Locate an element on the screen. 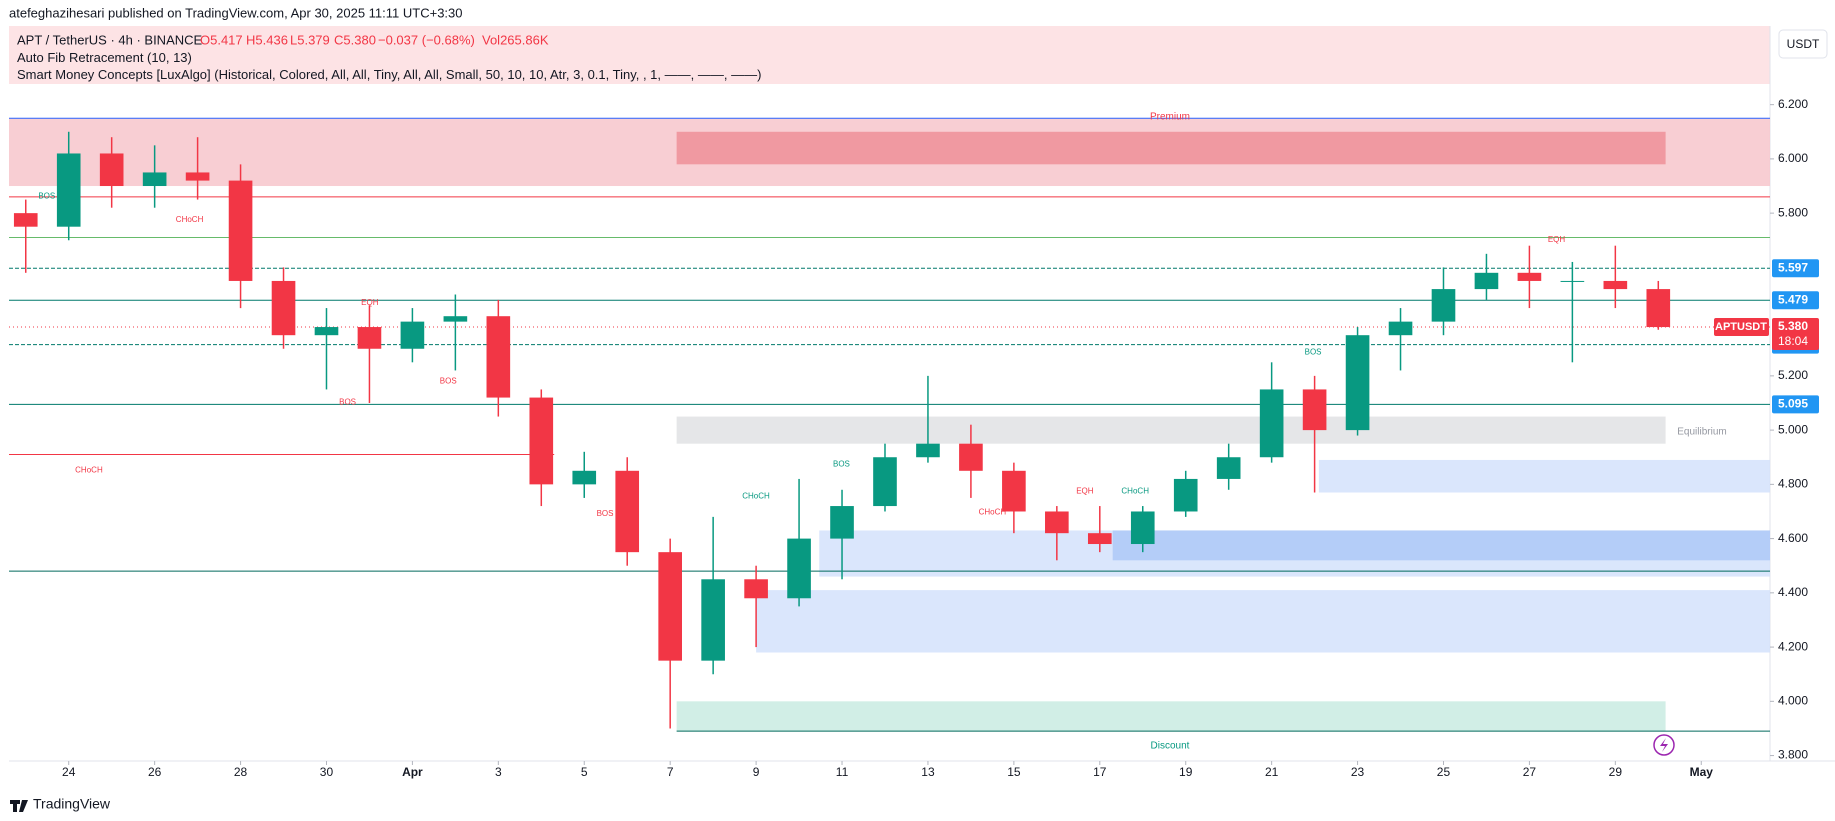 The image size is (1835, 821). x-tick-label: 11 is located at coordinates (842, 772).